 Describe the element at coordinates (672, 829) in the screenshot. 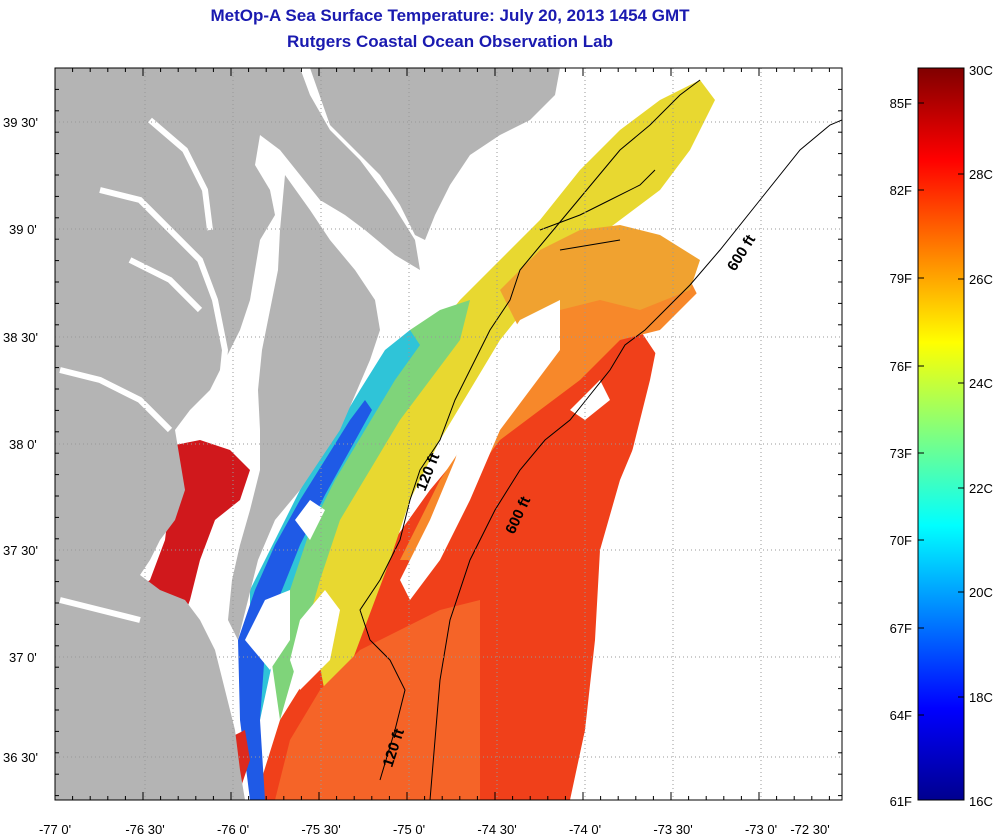

I see `lon-label-73-30: -73 30'` at that location.